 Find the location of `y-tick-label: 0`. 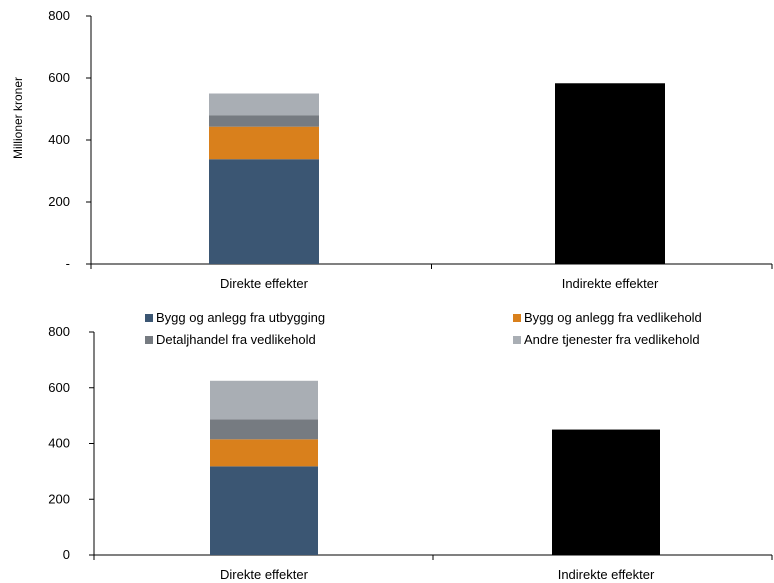

y-tick-label: 0 is located at coordinates (66, 554).